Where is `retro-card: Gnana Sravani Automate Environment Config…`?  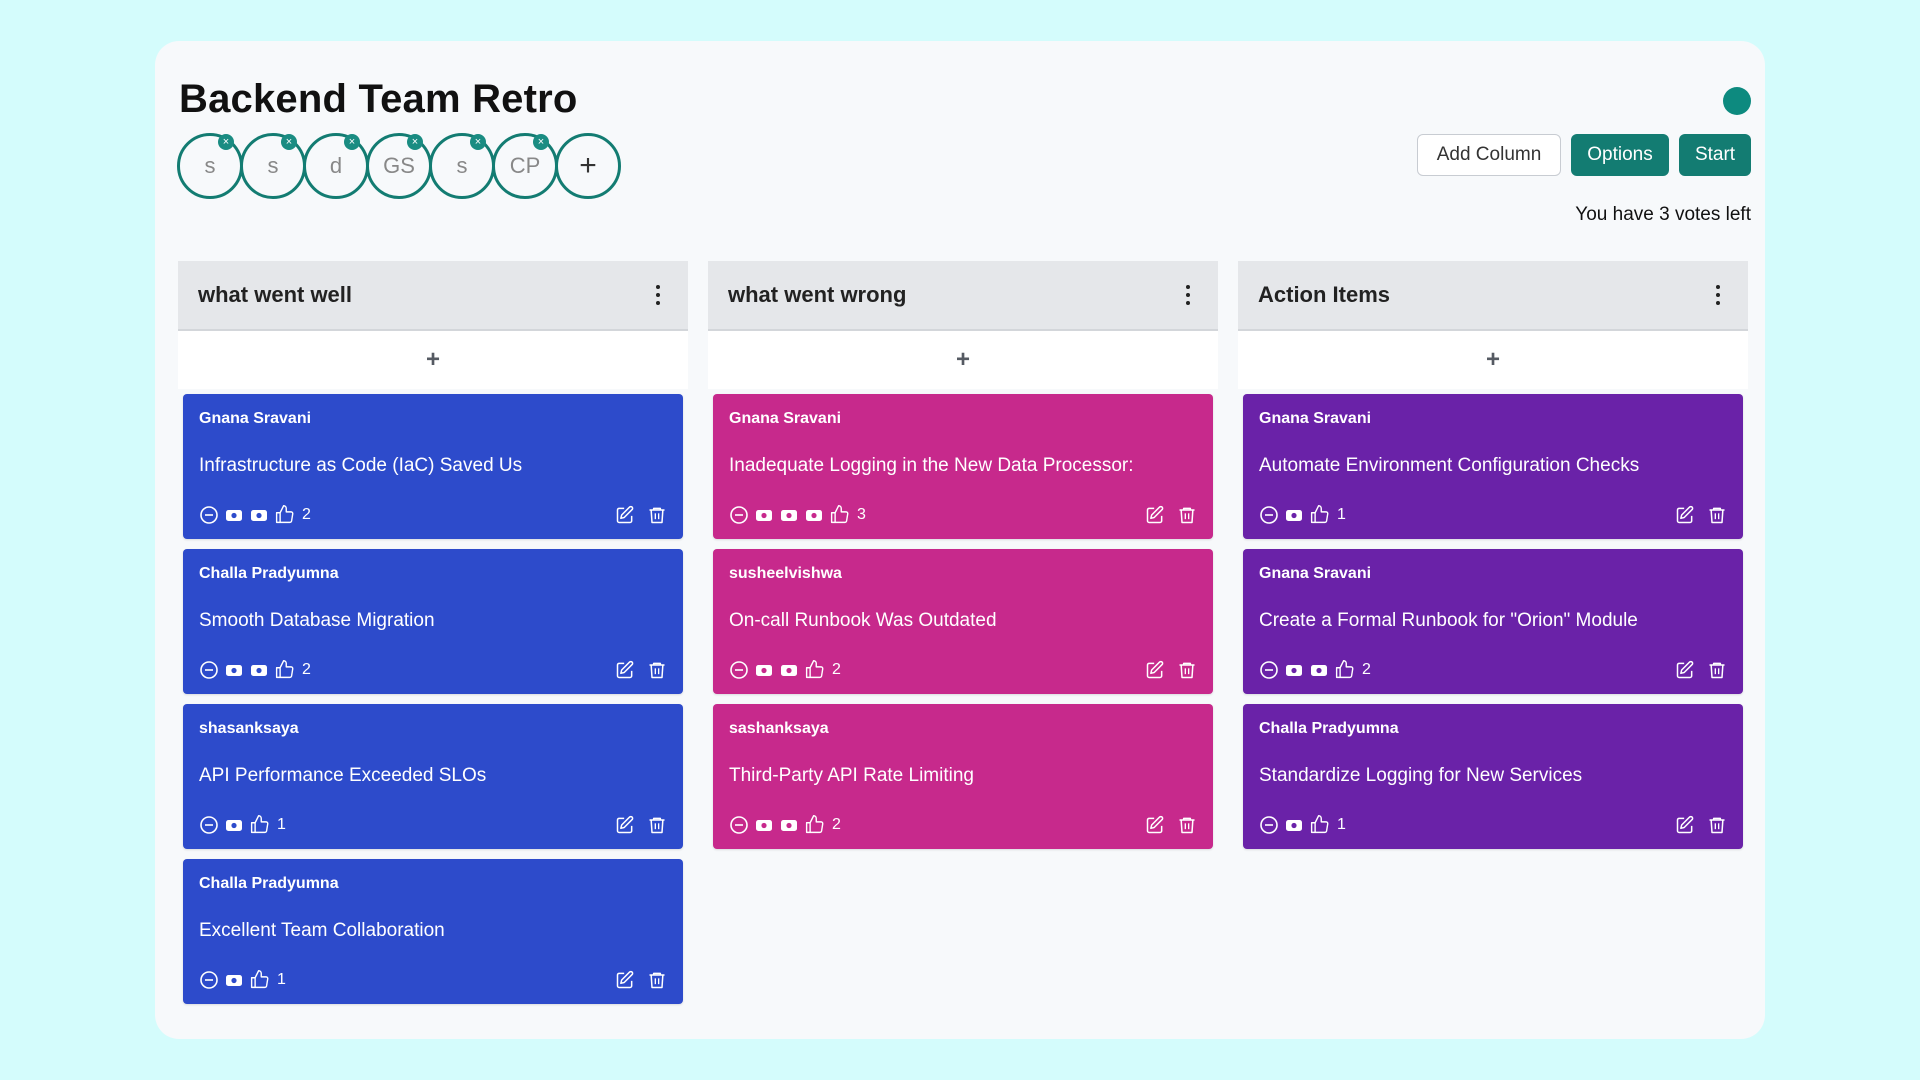 retro-card: Gnana Sravani Automate Environment Config… is located at coordinates (1493, 466).